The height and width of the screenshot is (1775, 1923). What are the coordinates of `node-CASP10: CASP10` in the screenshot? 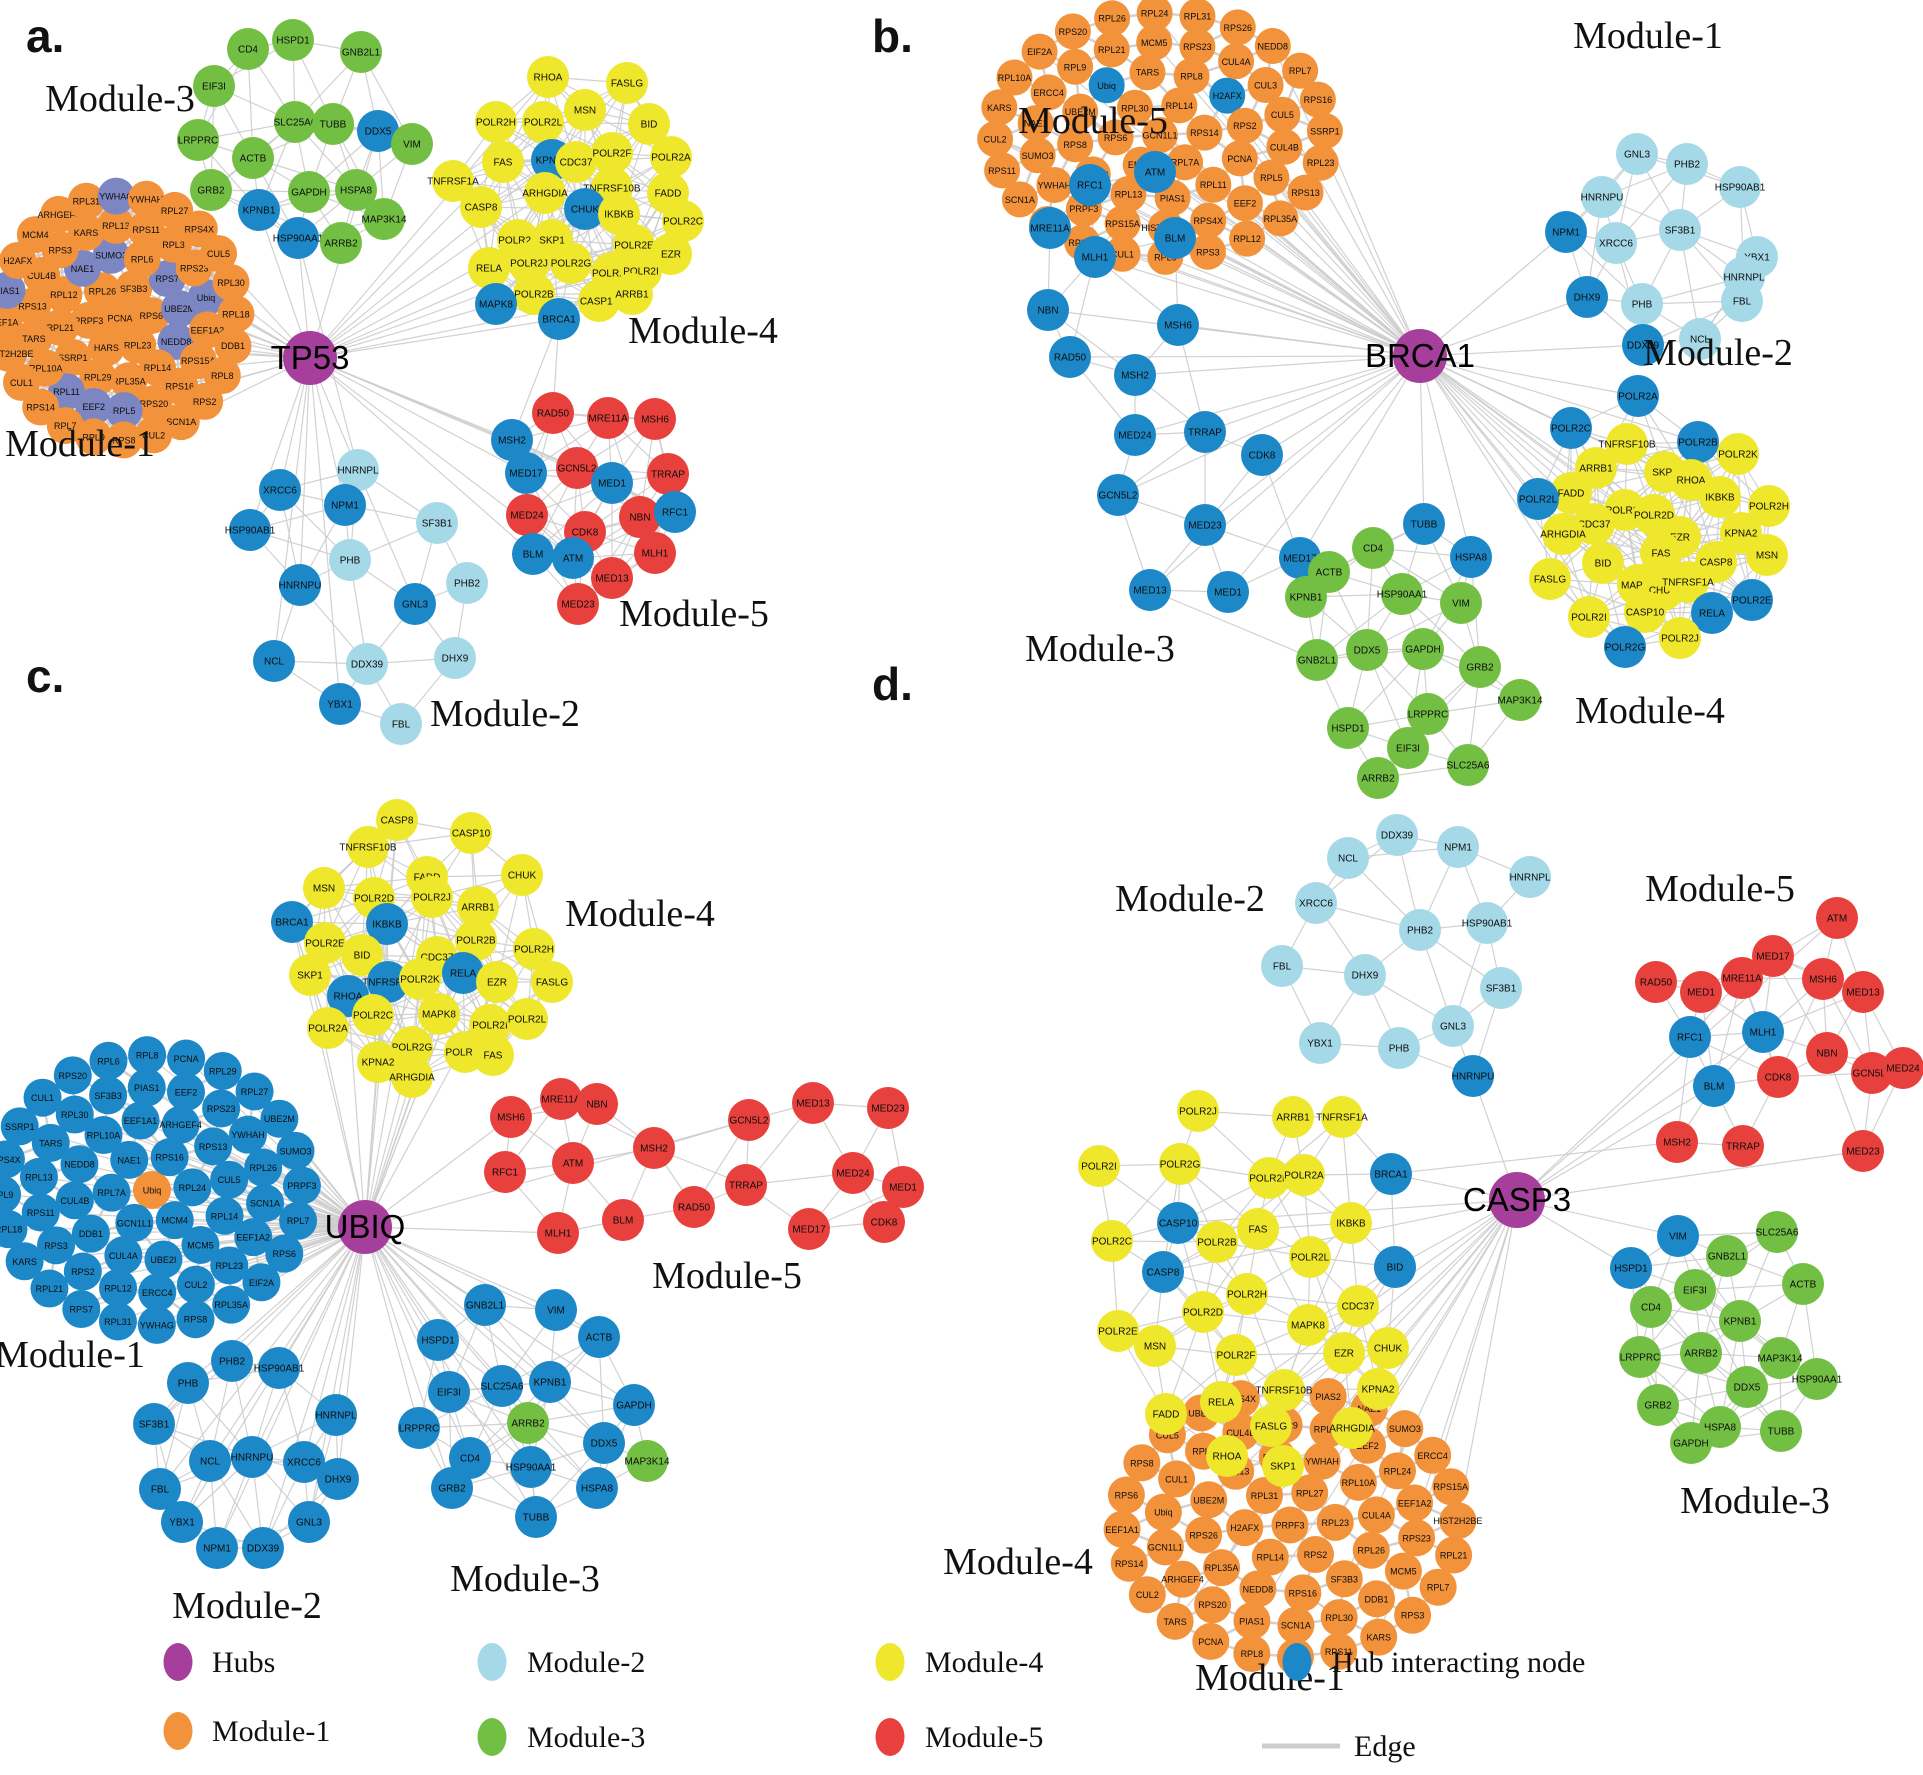 It's located at (1178, 1223).